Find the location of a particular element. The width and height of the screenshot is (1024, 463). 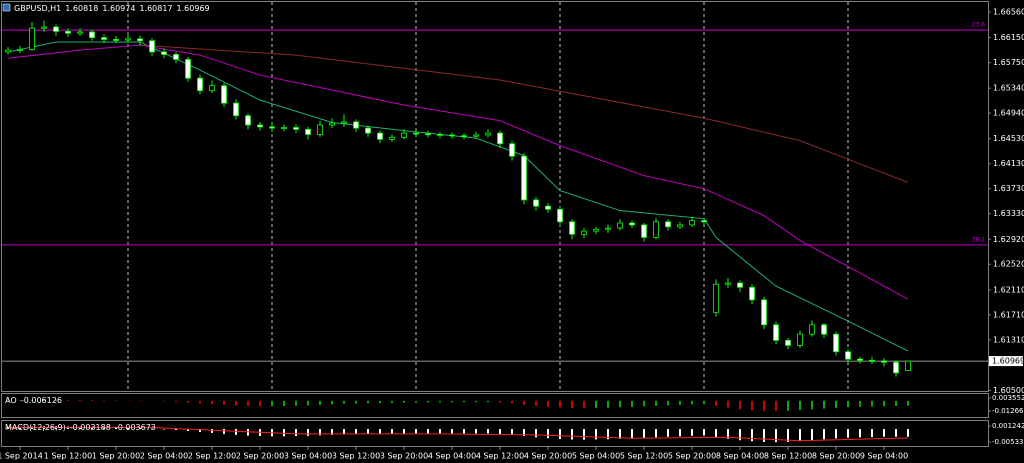

level-label: 23.6 is located at coordinates (979, 25).